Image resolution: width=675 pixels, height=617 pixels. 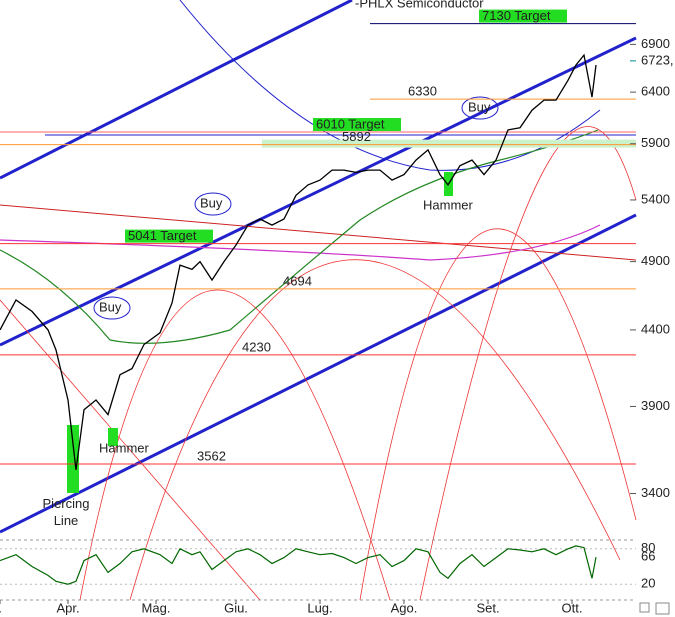 What do you see at coordinates (449, 143) in the screenshot?
I see `level-band` at bounding box center [449, 143].